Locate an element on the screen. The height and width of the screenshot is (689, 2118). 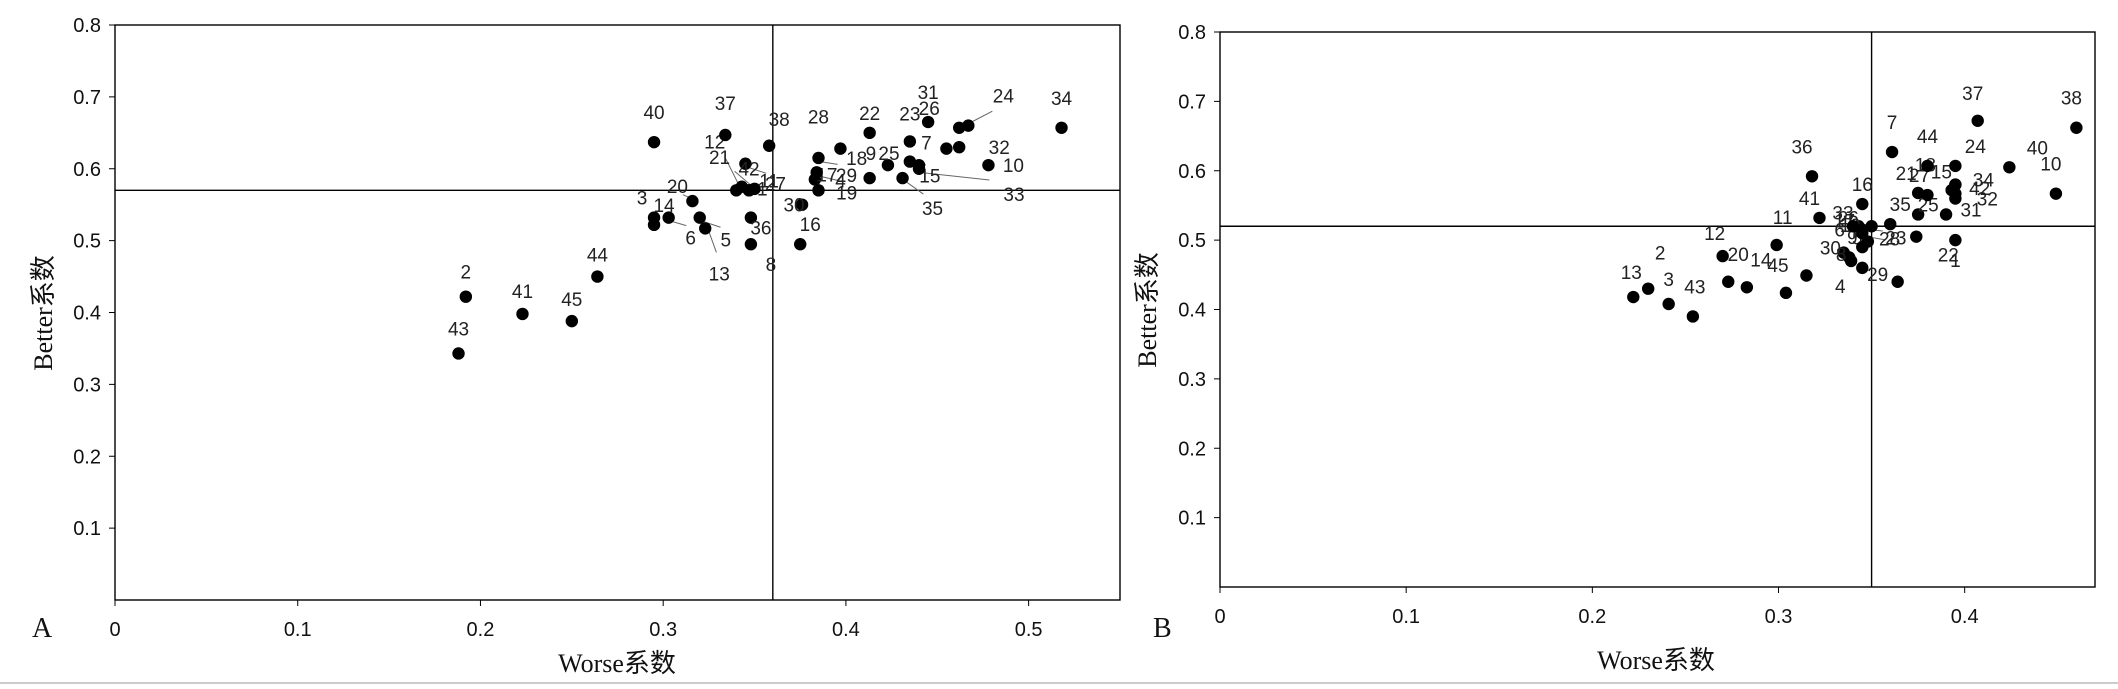
data-point-label: 36 is located at coordinates (1801, 147).